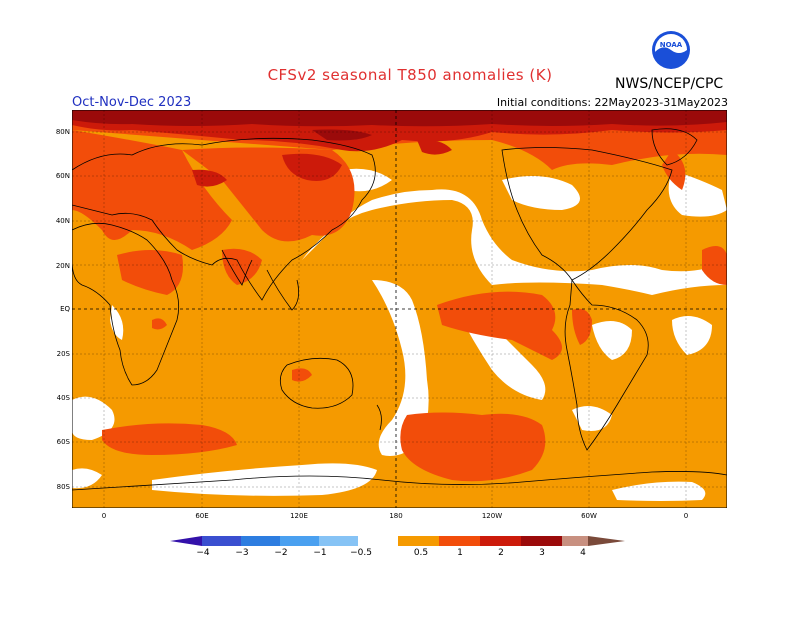 This screenshot has height=618, width=800. What do you see at coordinates (63, 354) in the screenshot?
I see `lat-label-20s: 20S` at bounding box center [63, 354].